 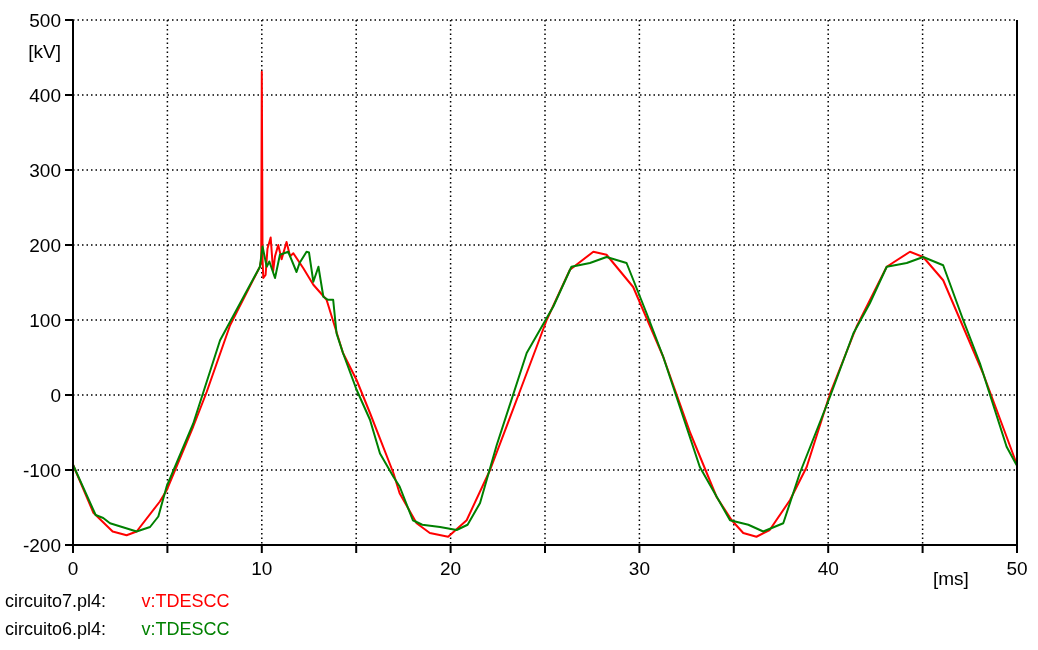 I want to click on x-tick-label: 0, so click(x=73, y=568).